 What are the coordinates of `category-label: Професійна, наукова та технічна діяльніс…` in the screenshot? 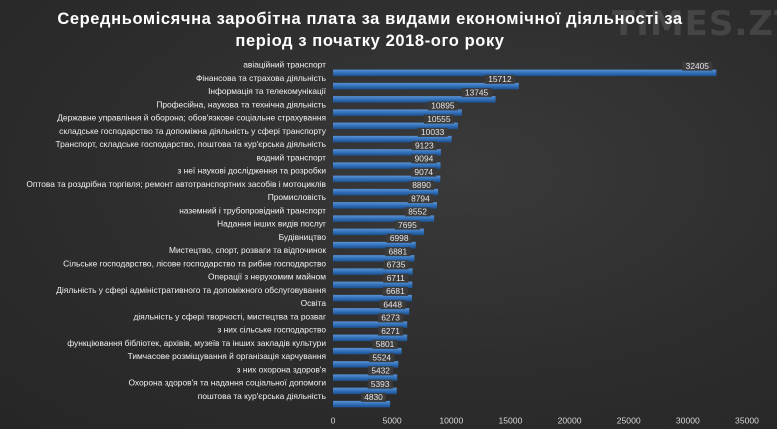 It's located at (241, 104).